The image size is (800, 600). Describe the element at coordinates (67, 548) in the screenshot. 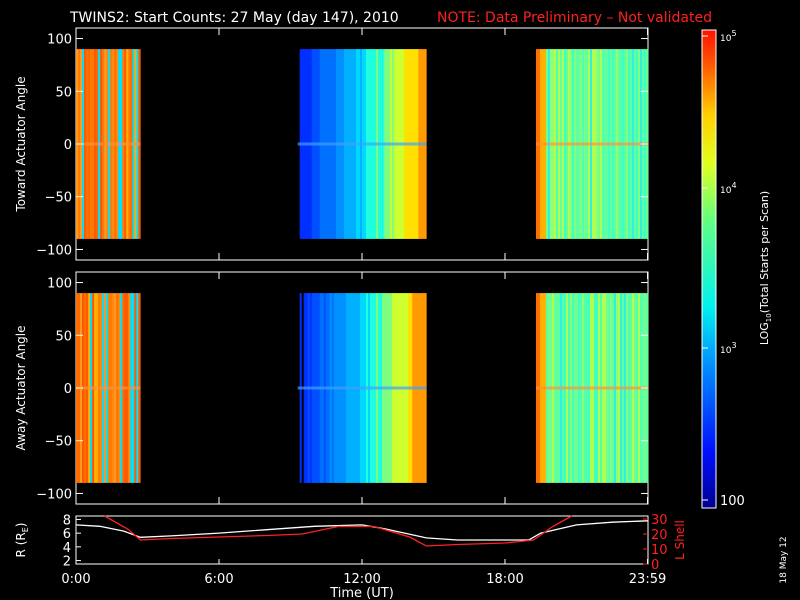

I see `ytick-label: 4` at that location.